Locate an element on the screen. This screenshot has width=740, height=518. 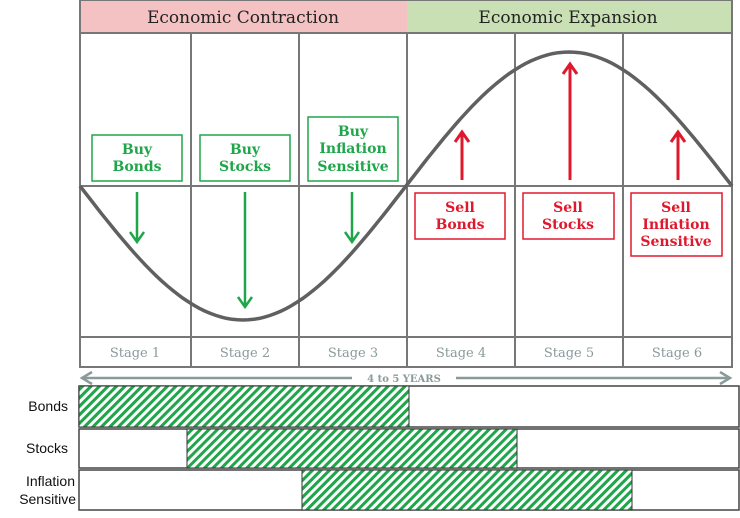
contraction-header-bg is located at coordinates (243, 16).